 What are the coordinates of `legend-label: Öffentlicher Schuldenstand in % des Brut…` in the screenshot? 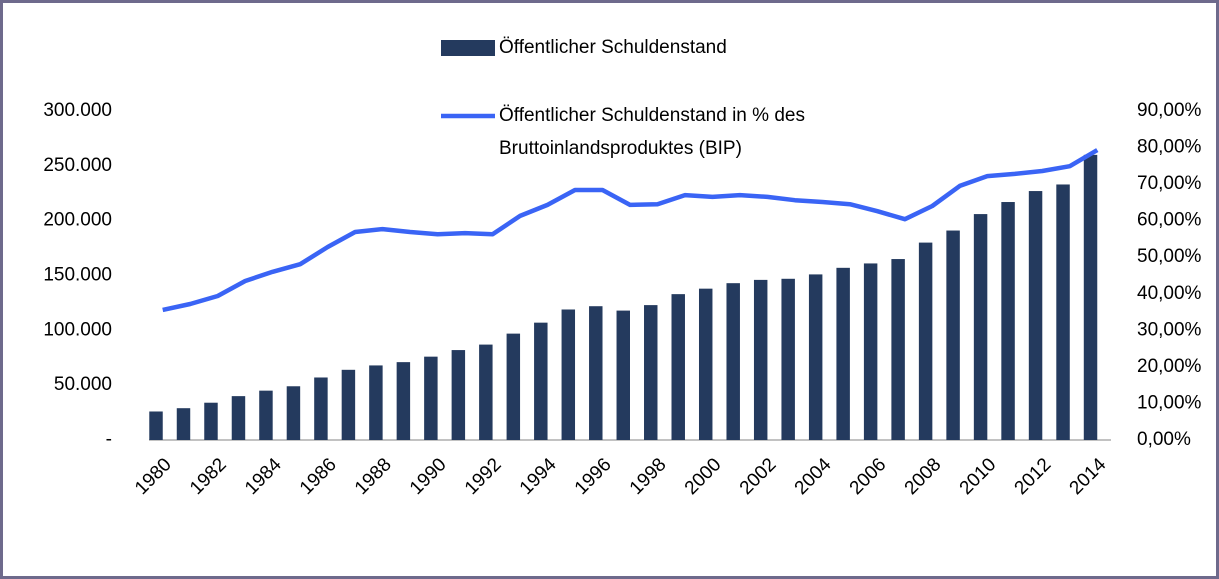 It's located at (652, 132).